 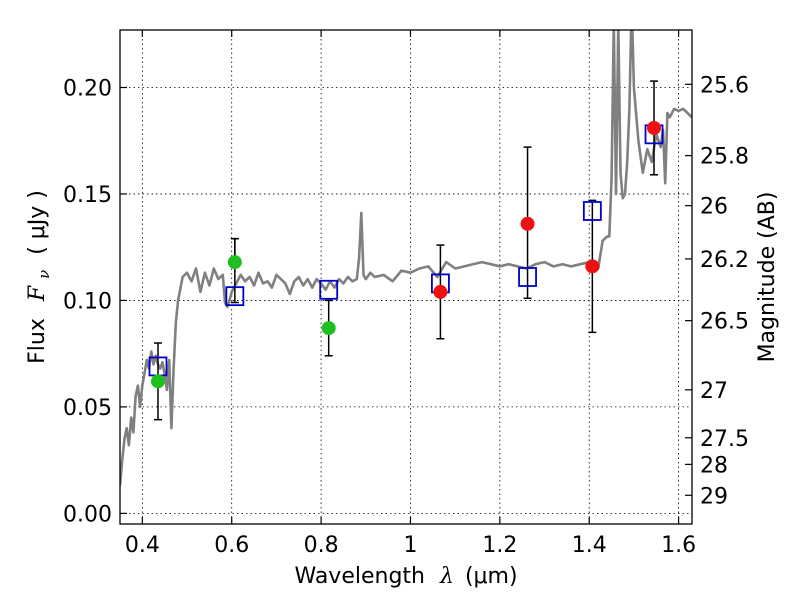 What do you see at coordinates (589, 545) in the screenshot?
I see `x-tick-label: 1.4` at bounding box center [589, 545].